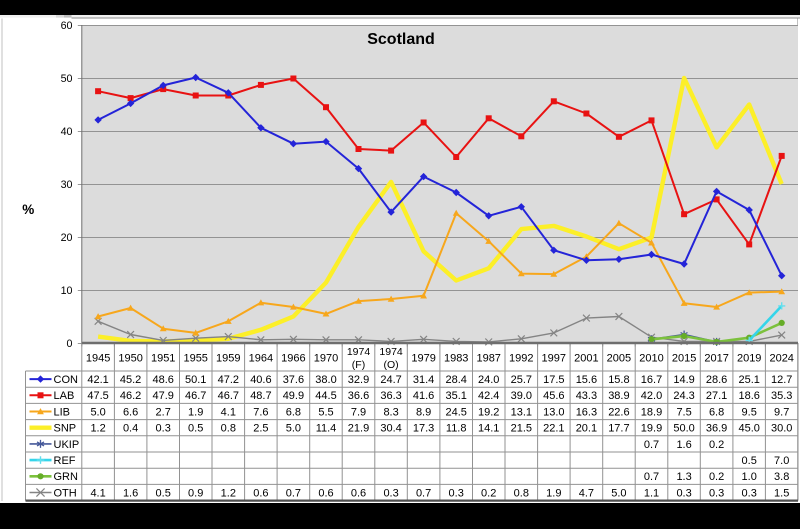 This screenshot has height=529, width=800. What do you see at coordinates (651, 358) in the screenshot?
I see `svg-text: 2010` at bounding box center [651, 358].